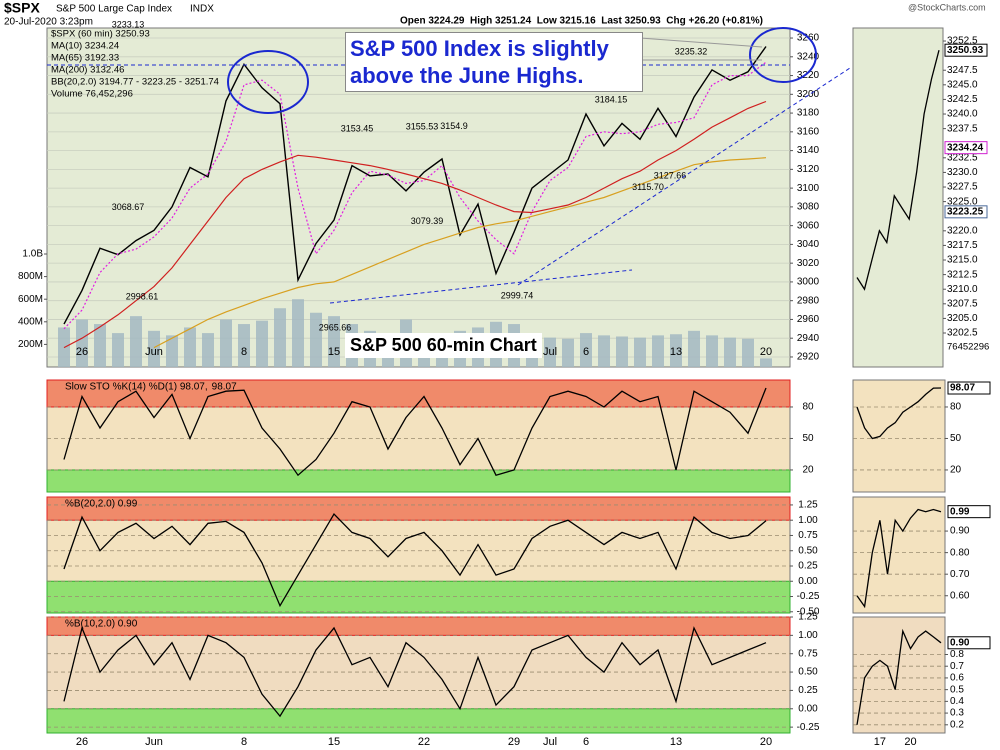  What do you see at coordinates (85, 58) in the screenshot?
I see `legend-entry: MA(65) 3192.33` at bounding box center [85, 58].